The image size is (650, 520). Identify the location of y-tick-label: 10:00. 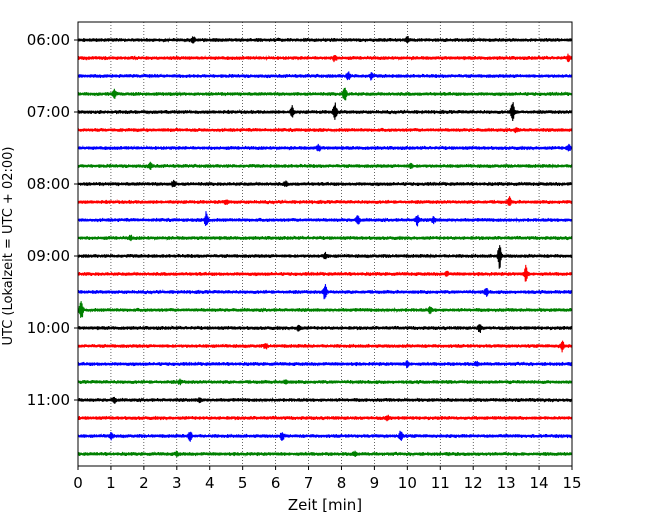
(48, 328).